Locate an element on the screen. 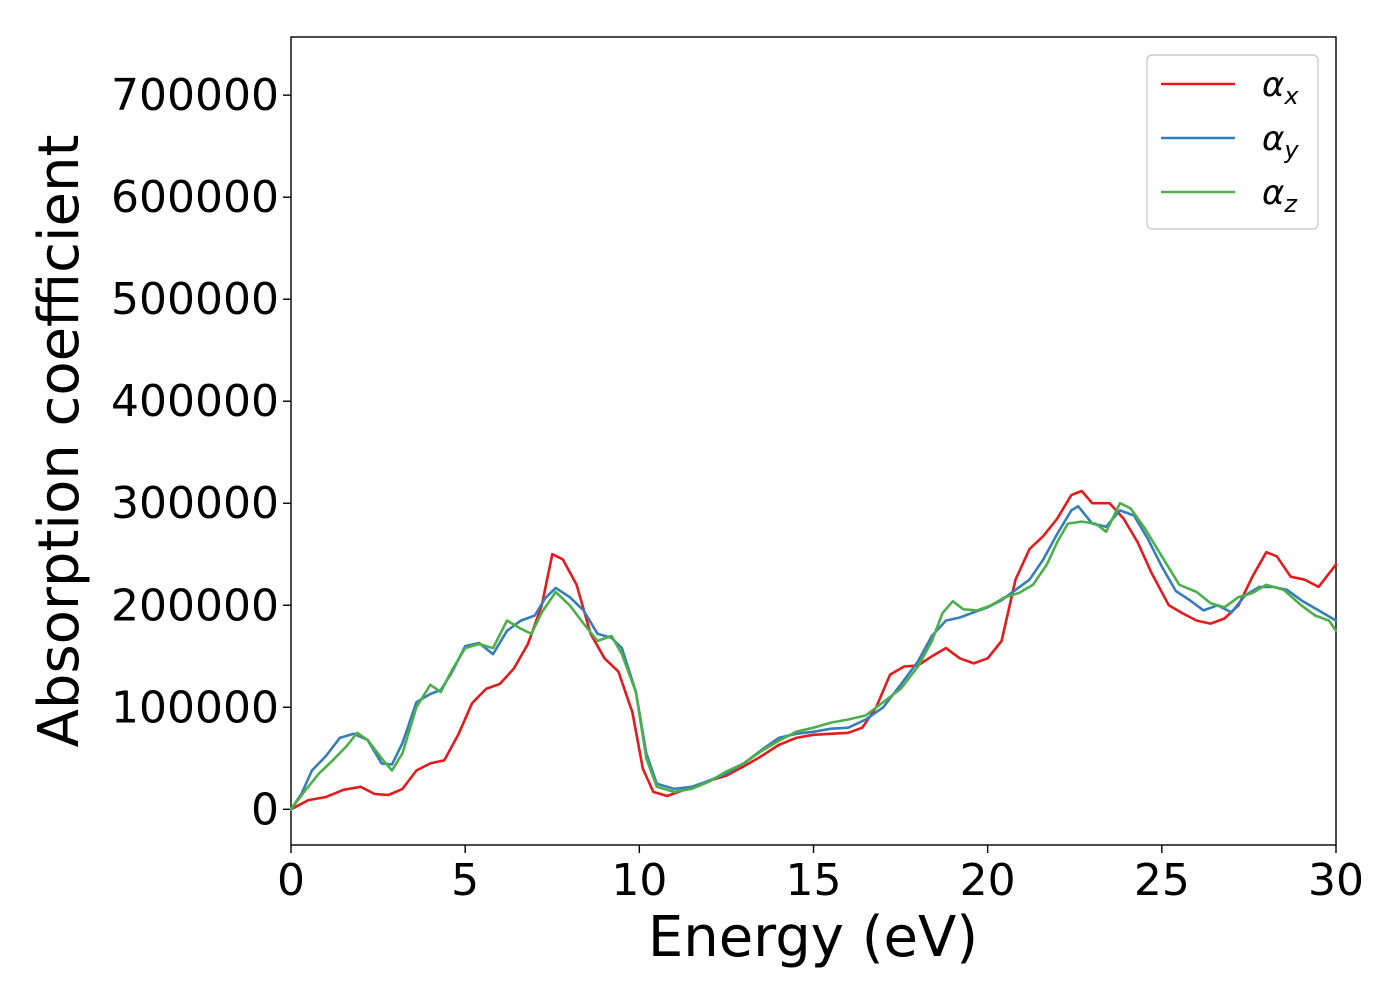 Image resolution: width=1400 pixels, height=1000 pixels. legend-label-subscript: z is located at coordinates (1290, 204).